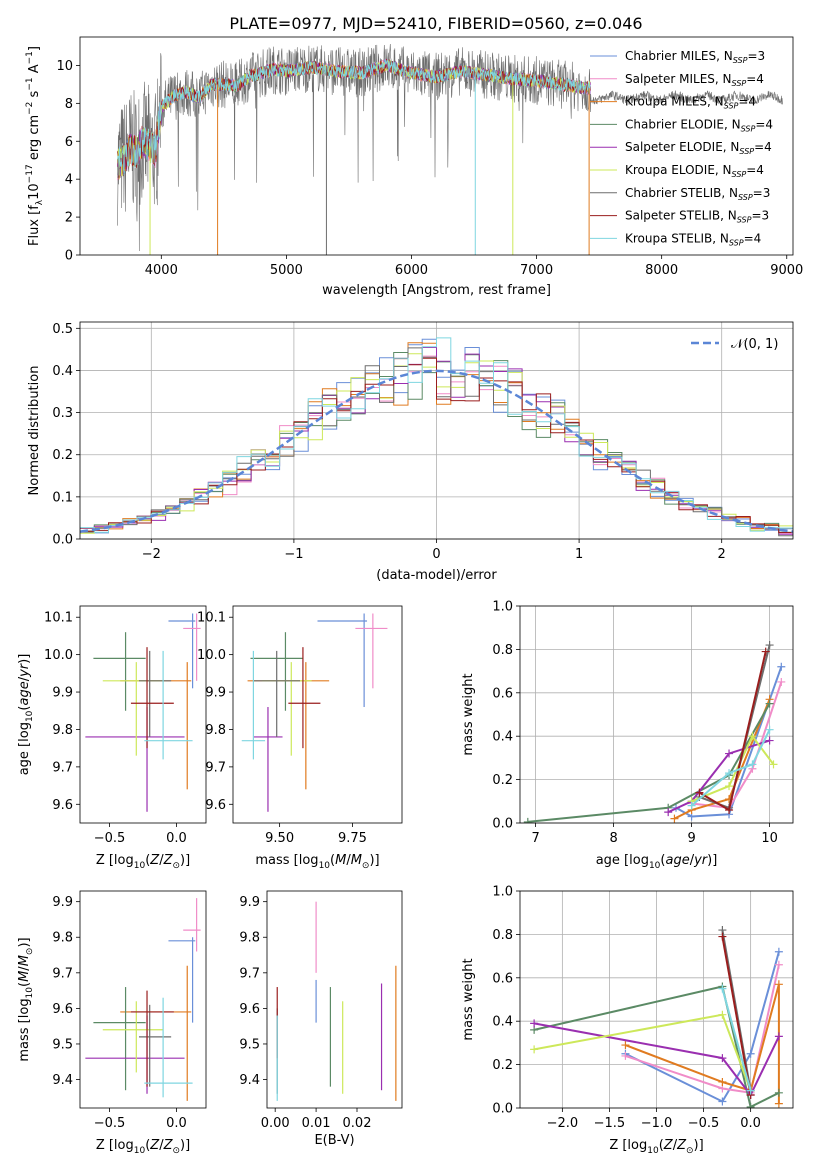 The image size is (819, 1170). What do you see at coordinates (744, 220) in the screenshot?
I see `legend-sub: SSP` at bounding box center [744, 220].